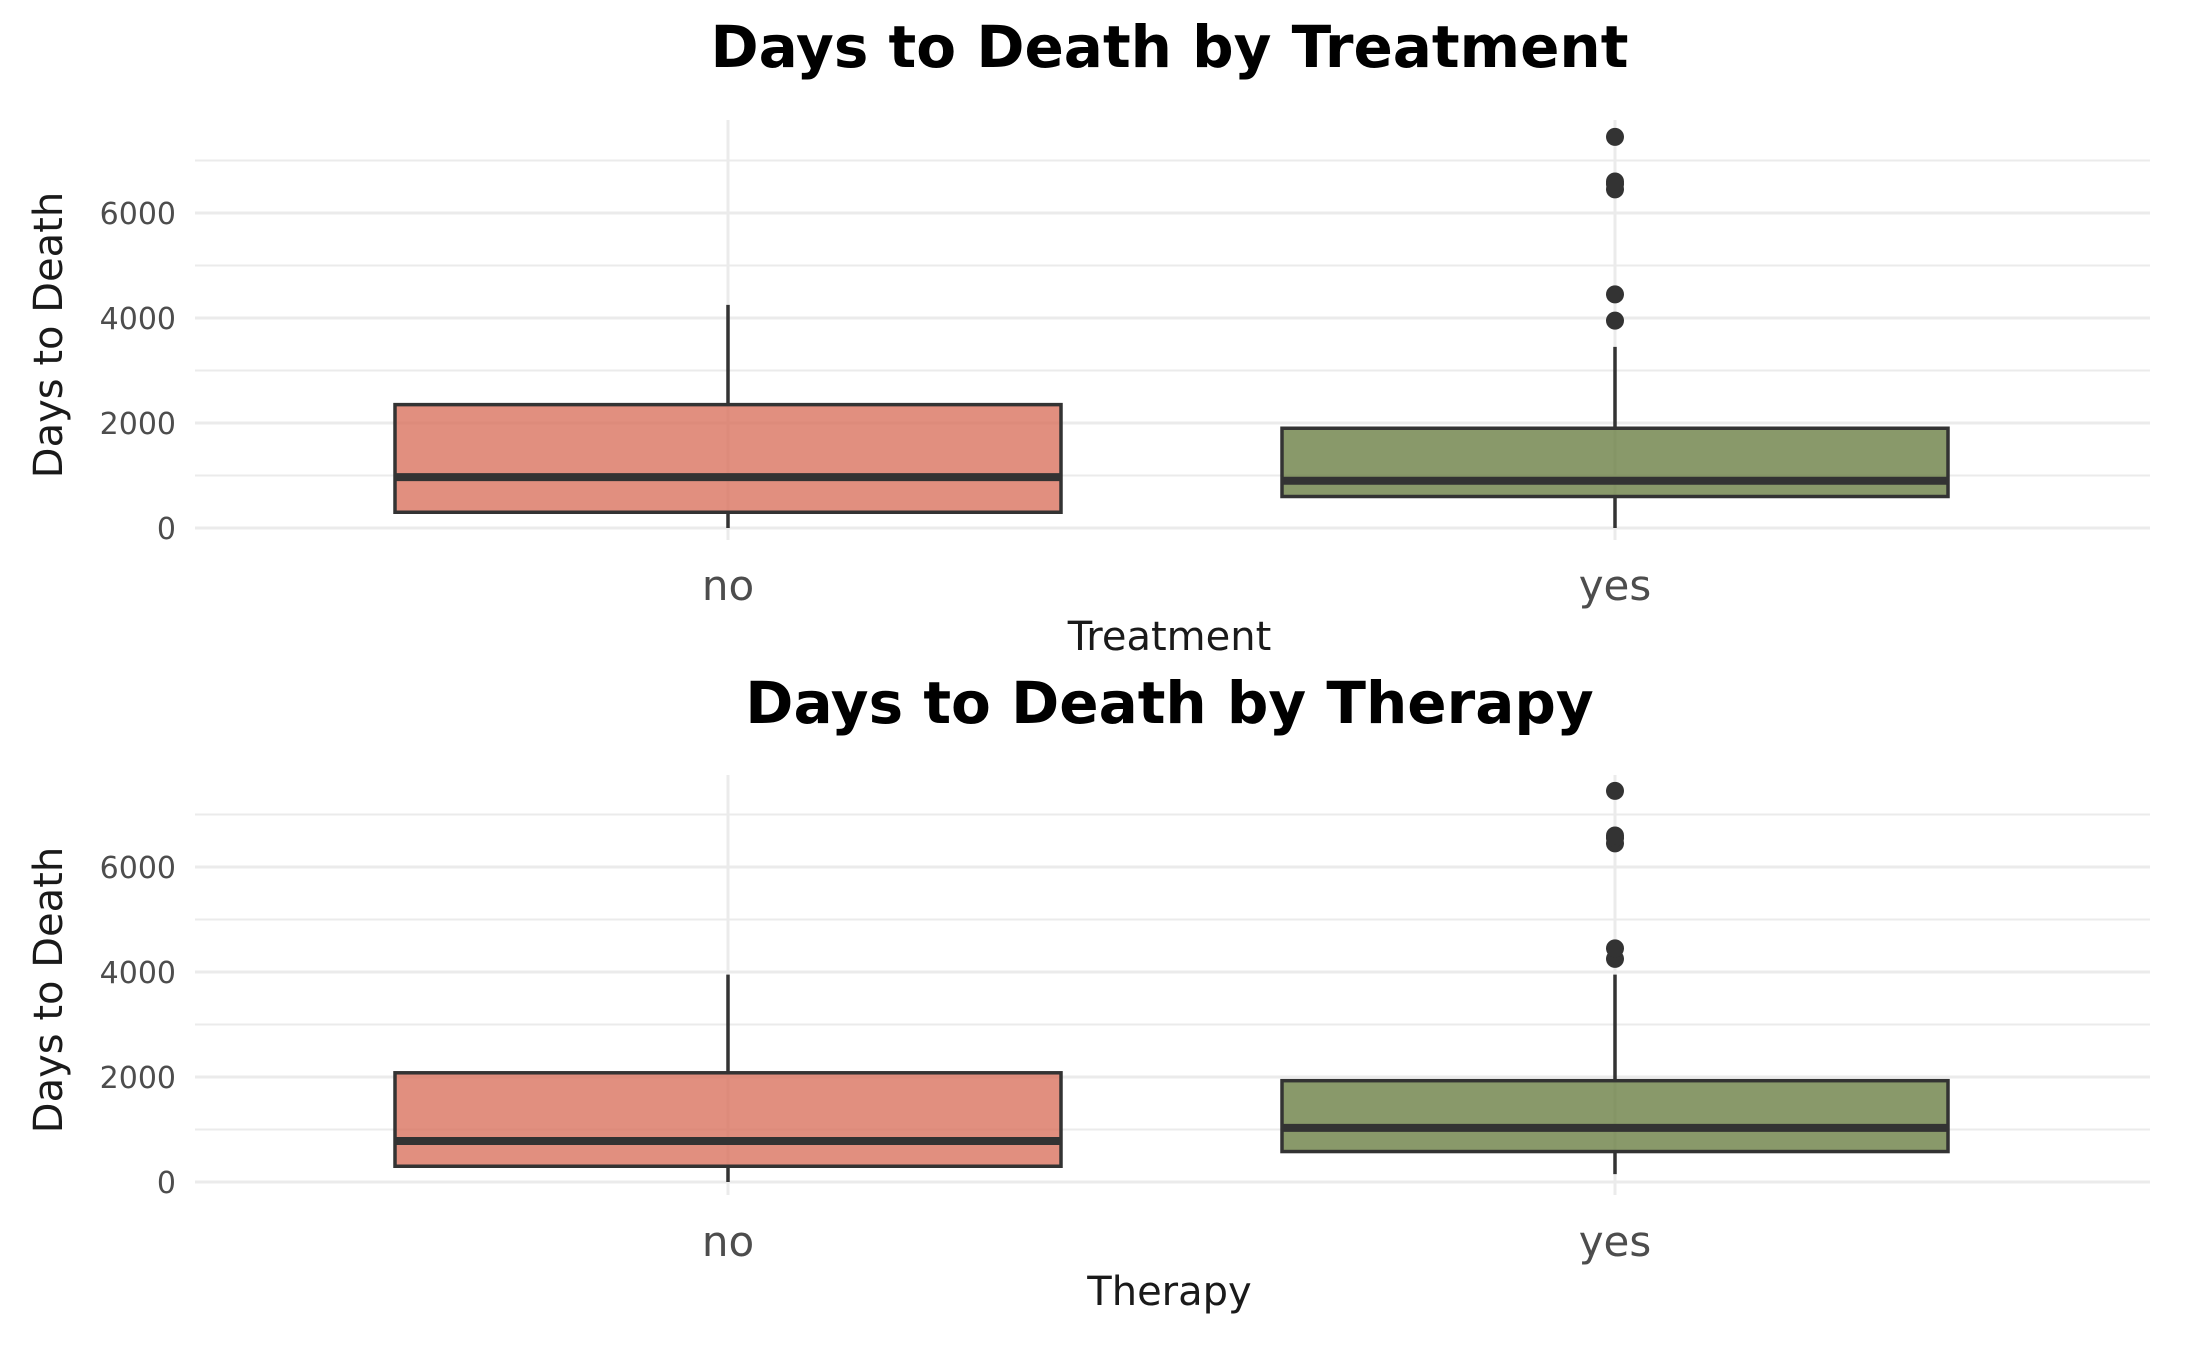 The height and width of the screenshot is (1355, 2187). I want to click on x-axis-title: Therapy, so click(1168, 1292).